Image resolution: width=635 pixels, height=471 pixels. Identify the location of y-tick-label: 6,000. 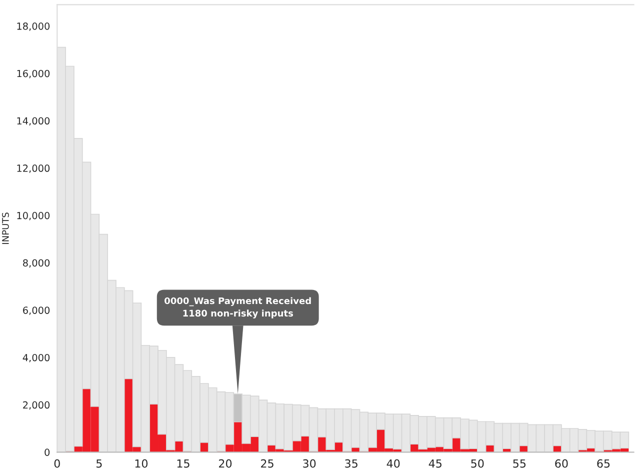
(36, 310).